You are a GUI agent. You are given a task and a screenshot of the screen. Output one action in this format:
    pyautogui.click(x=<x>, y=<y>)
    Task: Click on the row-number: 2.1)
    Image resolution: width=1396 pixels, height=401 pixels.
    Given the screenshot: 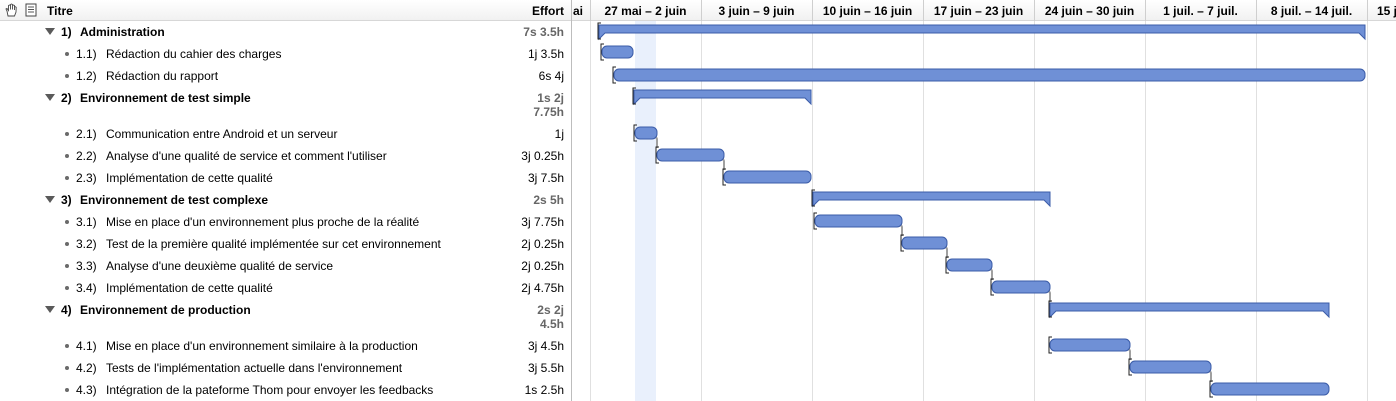 What is the action you would take?
    pyautogui.click(x=86, y=134)
    